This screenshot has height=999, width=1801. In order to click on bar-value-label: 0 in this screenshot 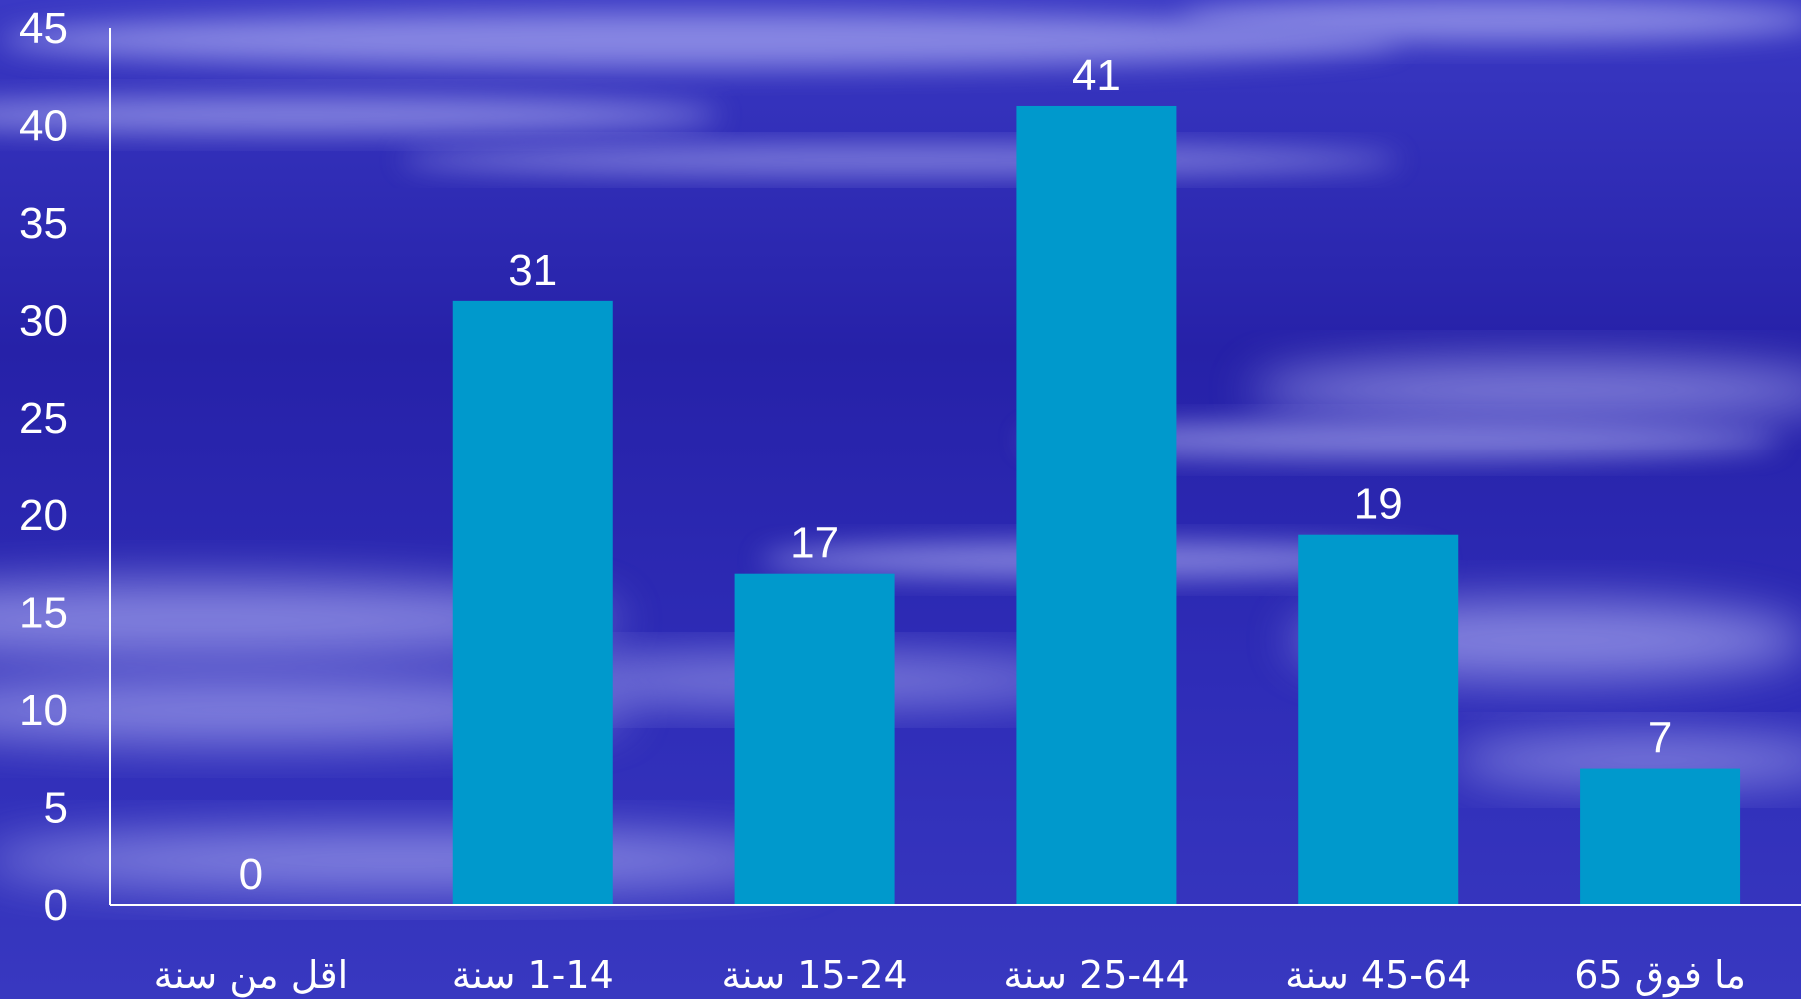, I will do `click(251, 874)`.